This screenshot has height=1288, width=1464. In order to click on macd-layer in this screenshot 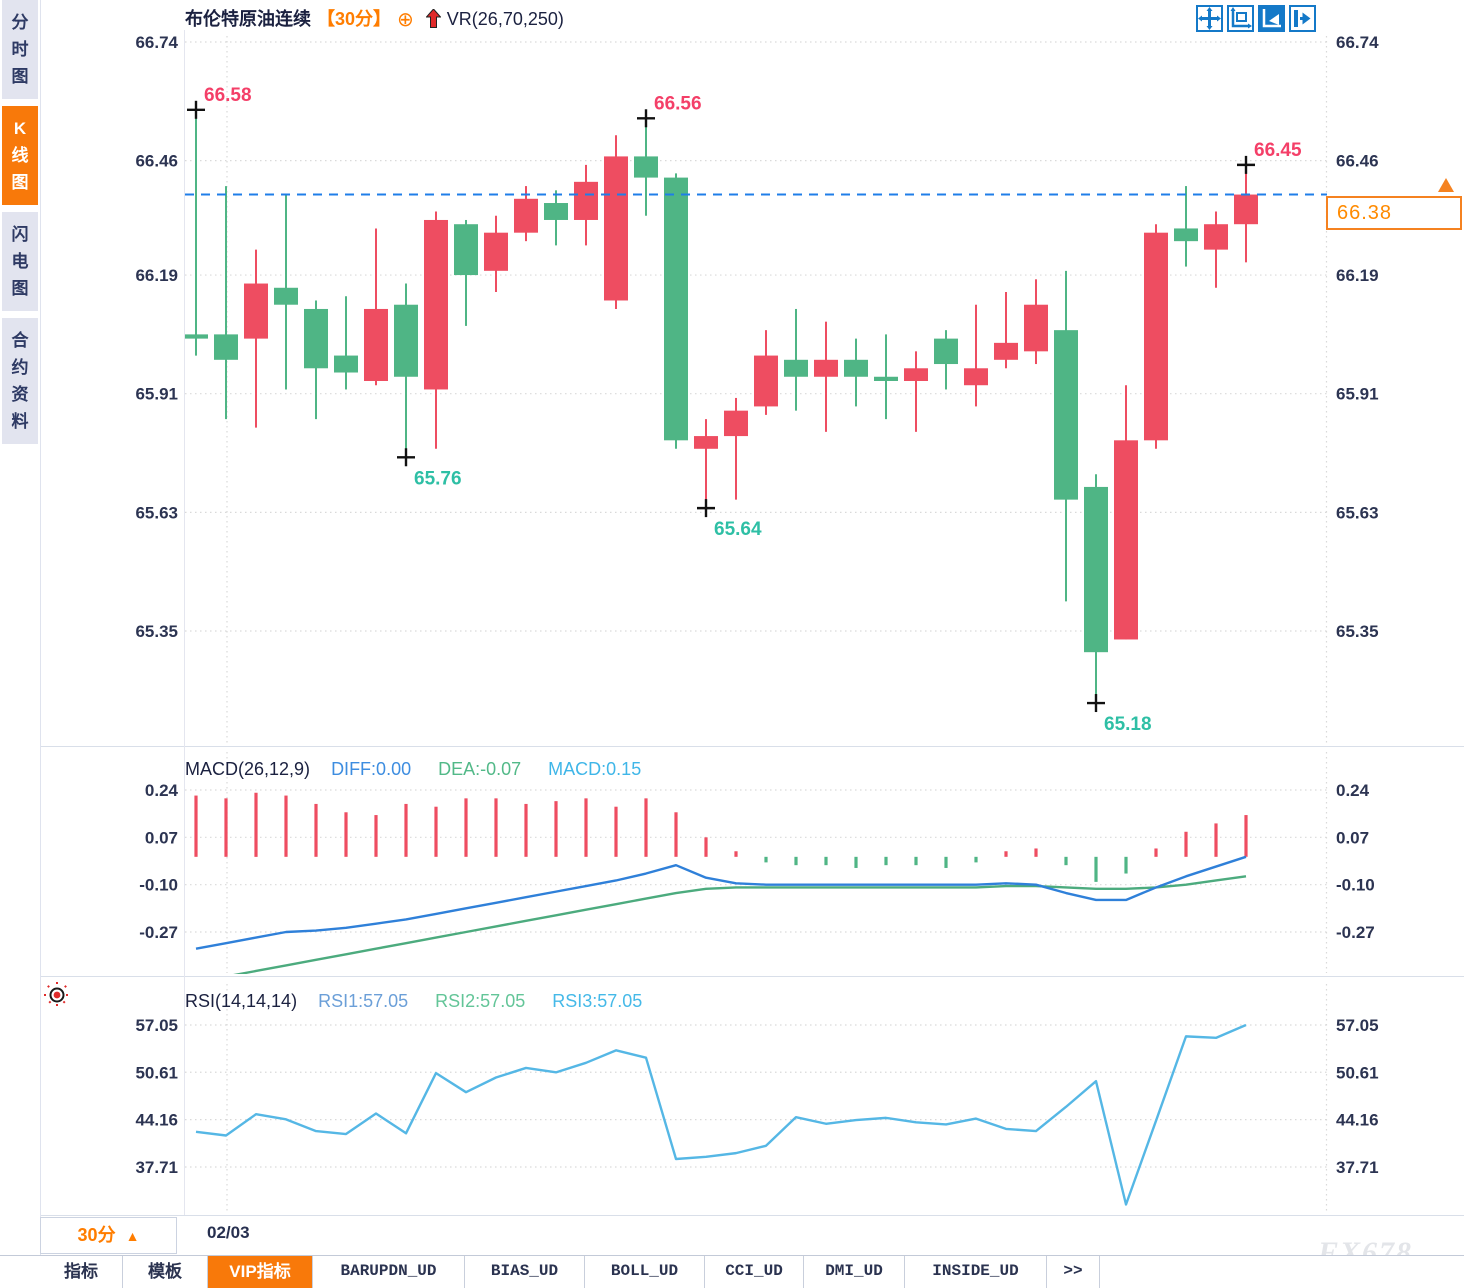, I will do `click(721, 883)`.